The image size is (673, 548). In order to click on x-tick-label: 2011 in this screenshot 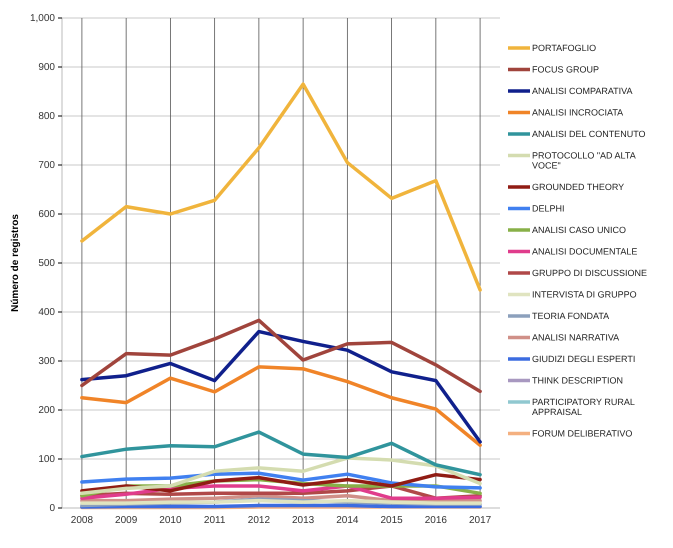, I will do `click(215, 520)`.